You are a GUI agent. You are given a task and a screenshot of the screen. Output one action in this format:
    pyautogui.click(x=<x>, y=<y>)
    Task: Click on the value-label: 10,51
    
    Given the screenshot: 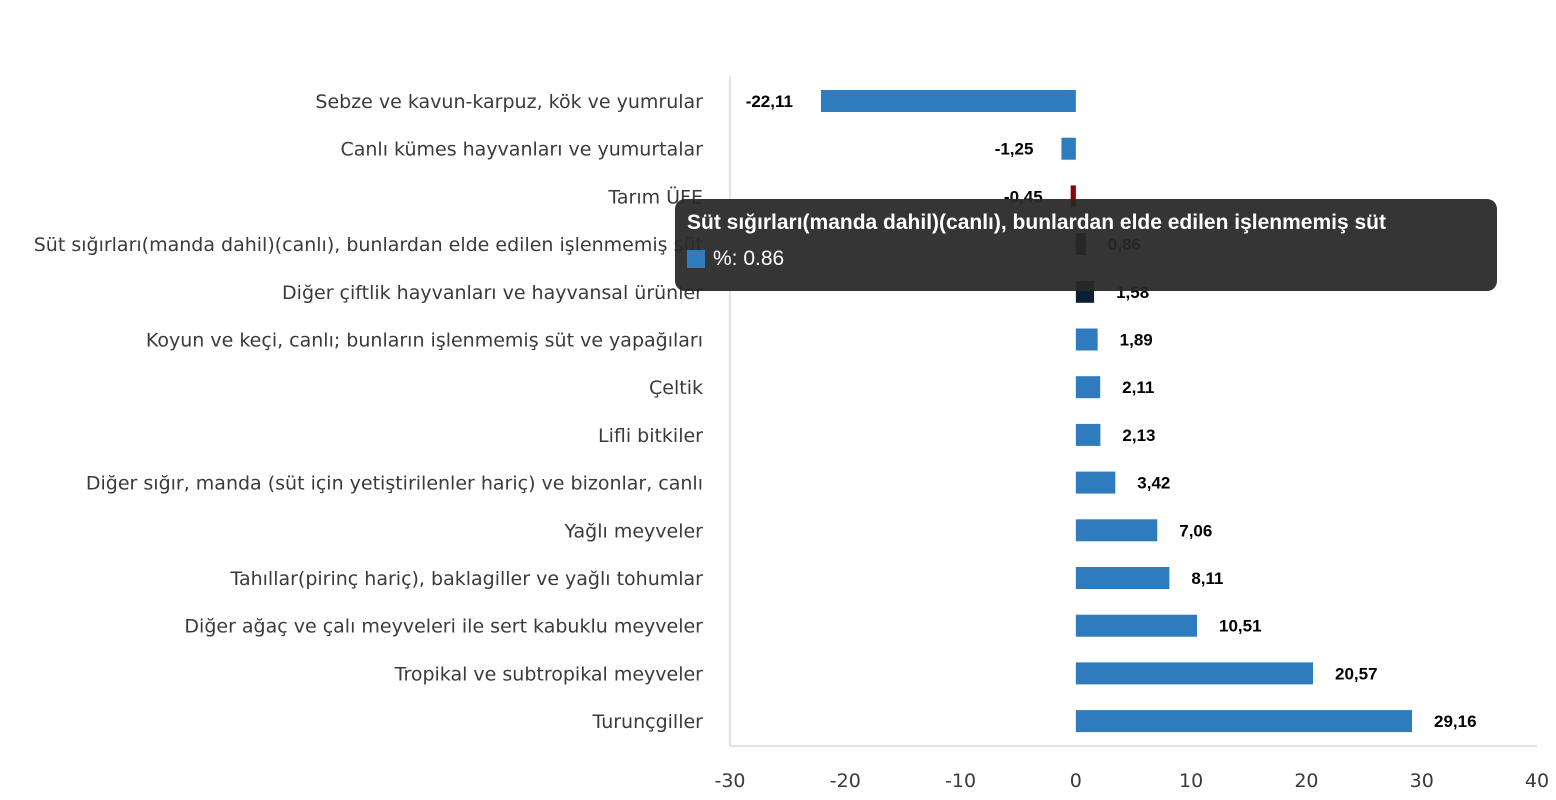 What is the action you would take?
    pyautogui.click(x=1240, y=626)
    